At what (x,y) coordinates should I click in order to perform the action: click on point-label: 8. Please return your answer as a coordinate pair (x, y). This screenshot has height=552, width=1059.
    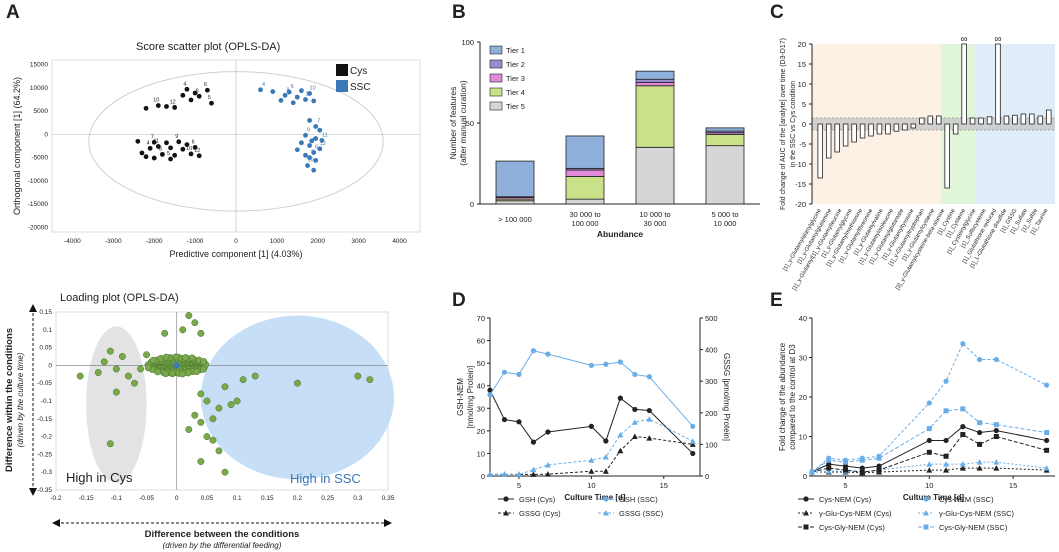
    Looking at the image, I should click on (288, 90).